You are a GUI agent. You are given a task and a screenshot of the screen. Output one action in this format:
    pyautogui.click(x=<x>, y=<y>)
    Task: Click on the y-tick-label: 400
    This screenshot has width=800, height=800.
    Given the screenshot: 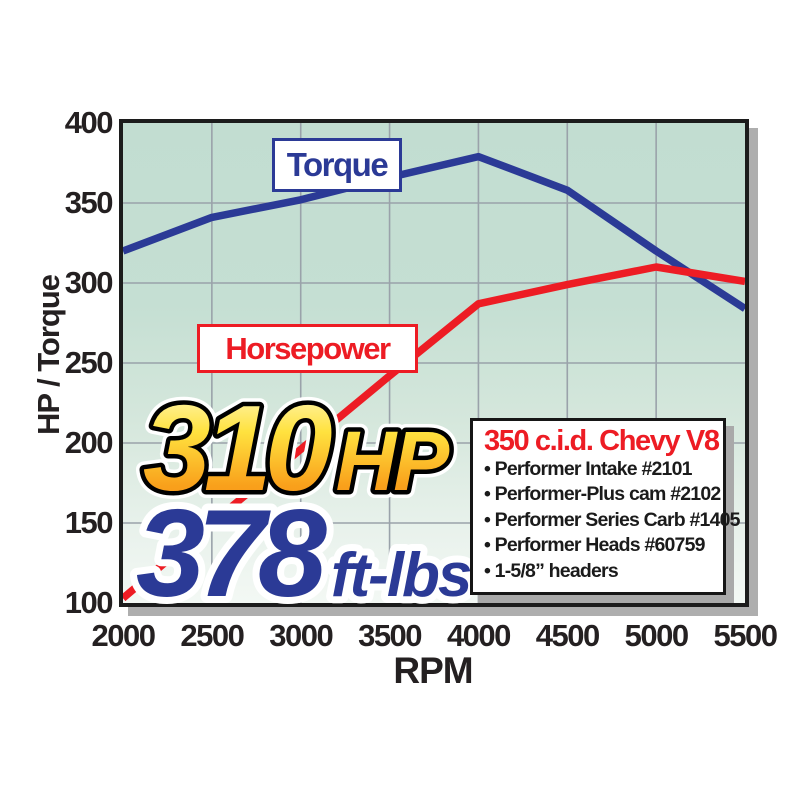 What is the action you would take?
    pyautogui.click(x=89, y=122)
    